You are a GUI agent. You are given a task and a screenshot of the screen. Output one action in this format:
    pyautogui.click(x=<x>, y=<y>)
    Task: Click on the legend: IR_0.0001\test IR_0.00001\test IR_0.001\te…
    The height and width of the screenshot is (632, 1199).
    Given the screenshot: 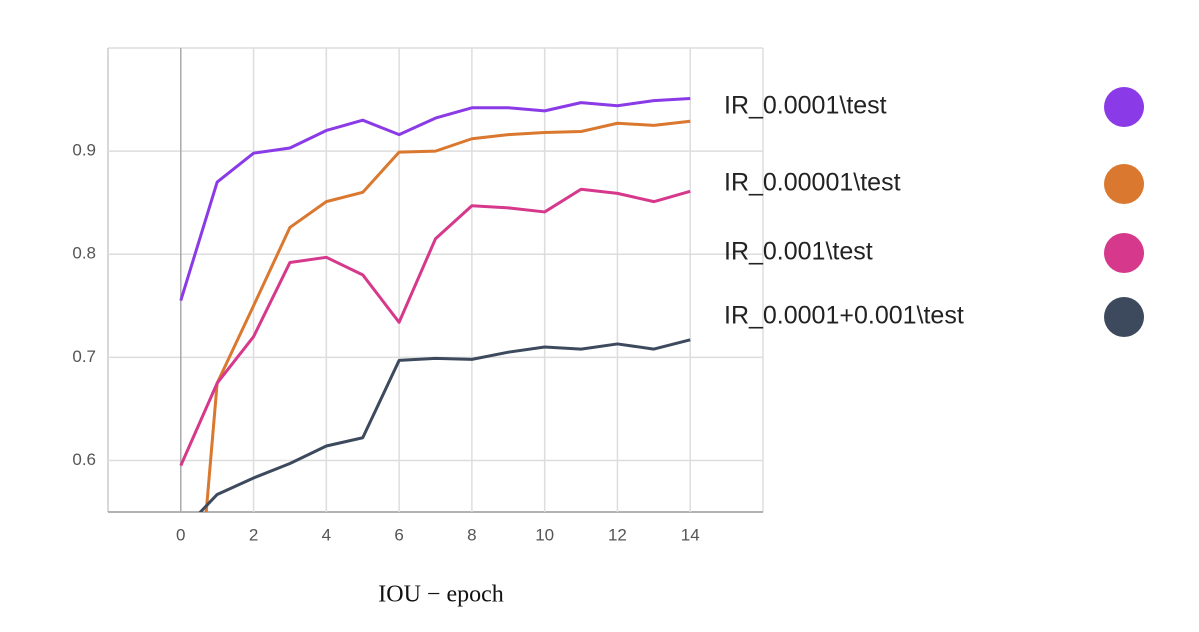 What is the action you would take?
    pyautogui.click(x=934, y=212)
    